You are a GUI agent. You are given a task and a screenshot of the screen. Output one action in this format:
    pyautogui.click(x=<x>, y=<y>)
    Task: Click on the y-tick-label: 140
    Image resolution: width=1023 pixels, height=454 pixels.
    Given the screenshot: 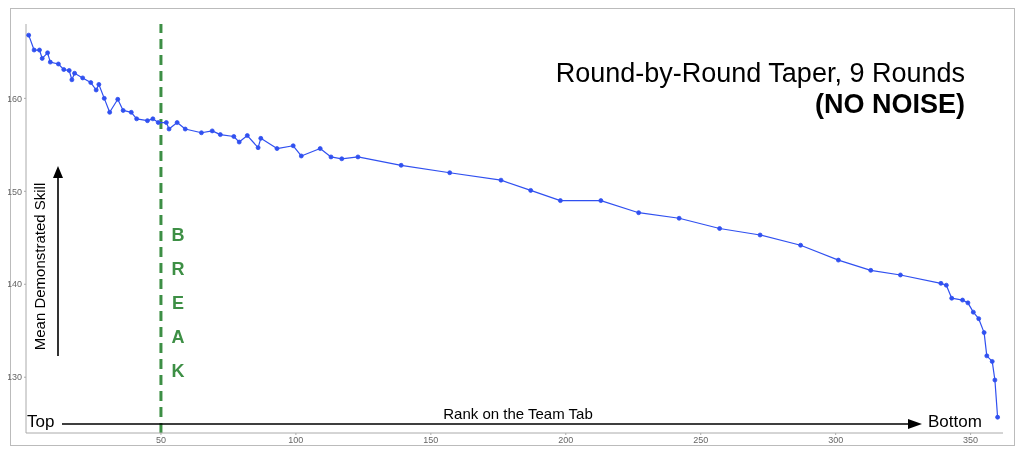 What is the action you would take?
    pyautogui.click(x=14, y=284)
    